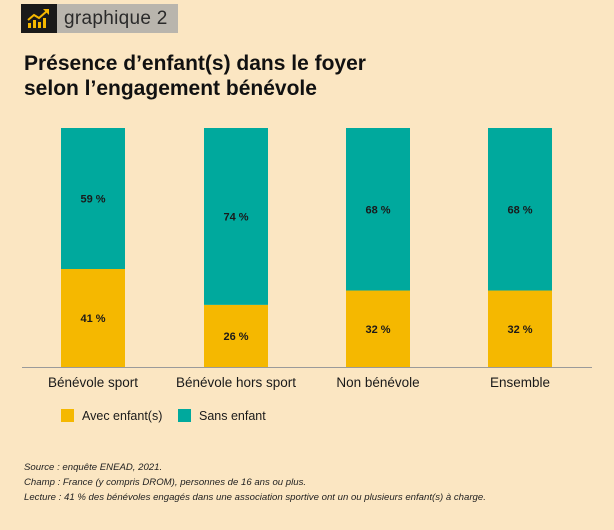 The height and width of the screenshot is (530, 614). I want to click on chart-title-line: selon l’engagement bénévole, so click(170, 88).